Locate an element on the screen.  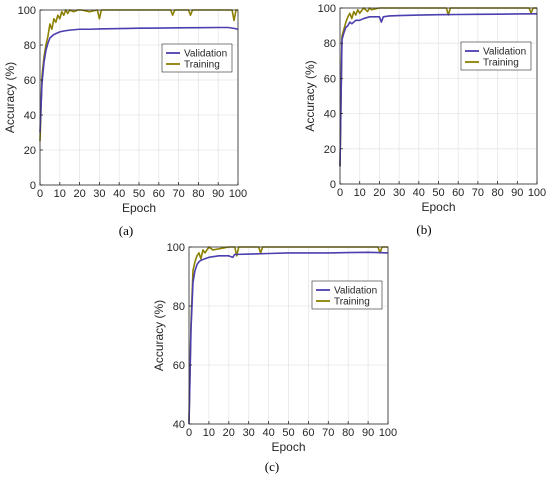
panel-caption: (b) is located at coordinates (423, 229).